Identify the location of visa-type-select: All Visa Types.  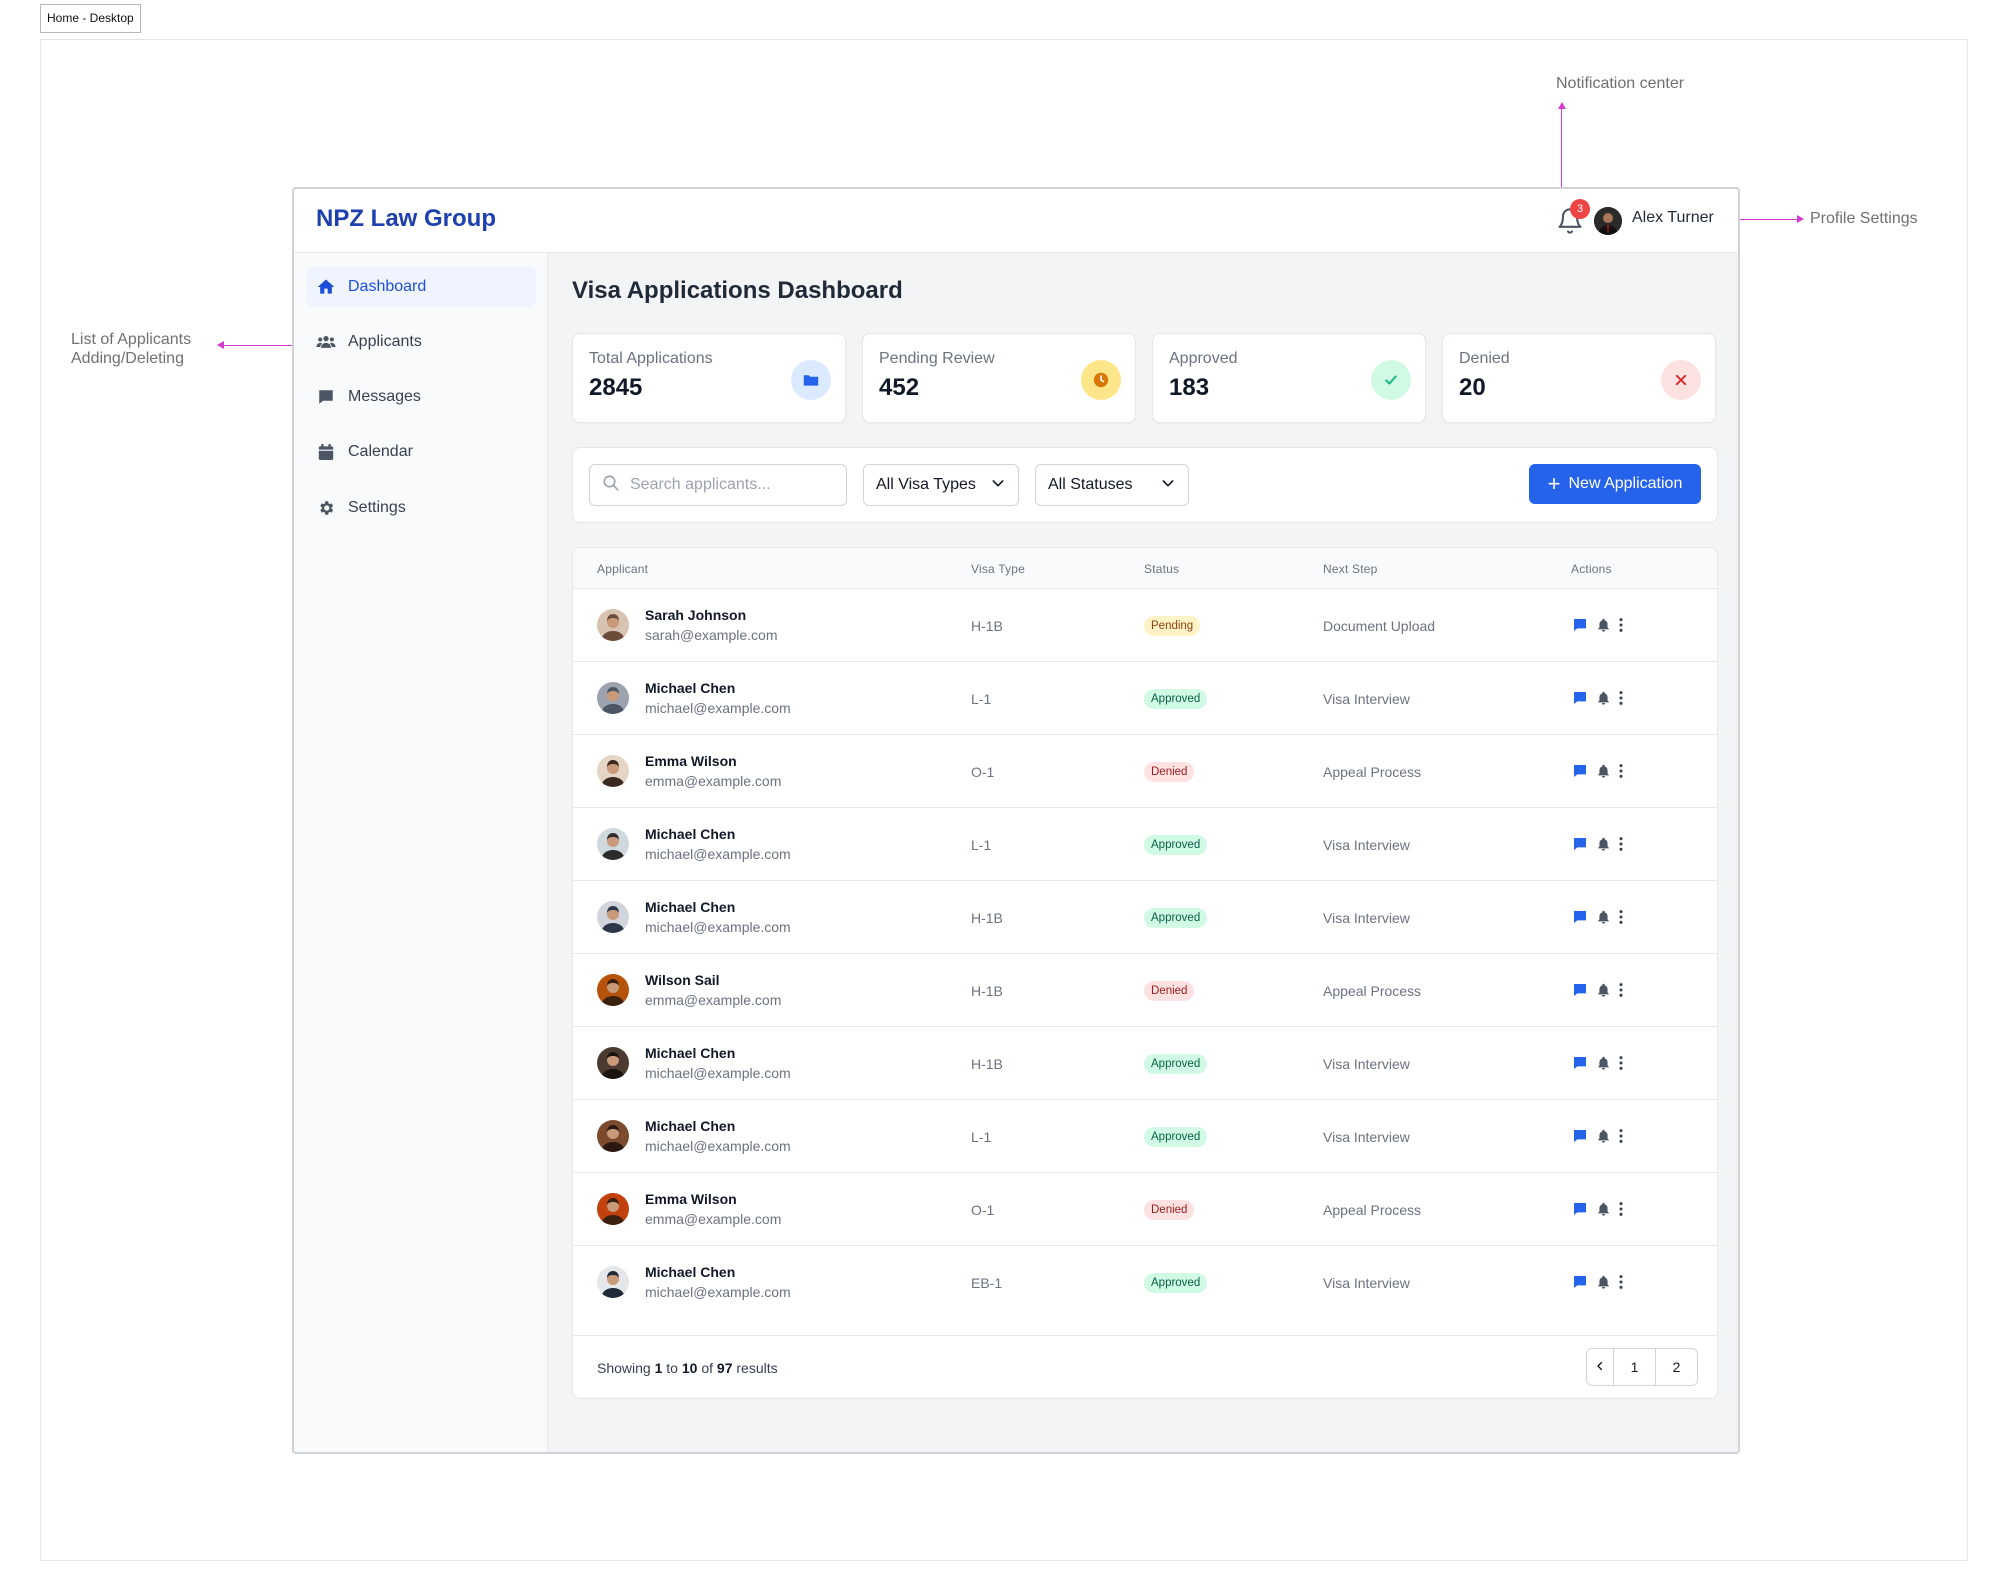
(941, 485).